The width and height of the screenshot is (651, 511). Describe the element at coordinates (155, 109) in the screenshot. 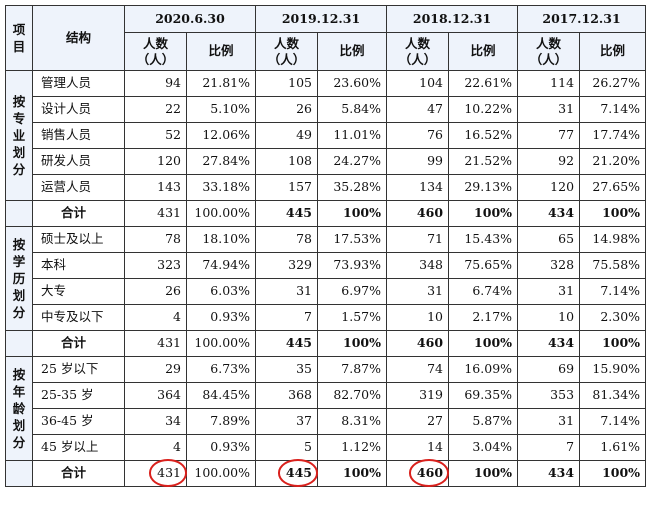

I see `count-cell: 22` at that location.